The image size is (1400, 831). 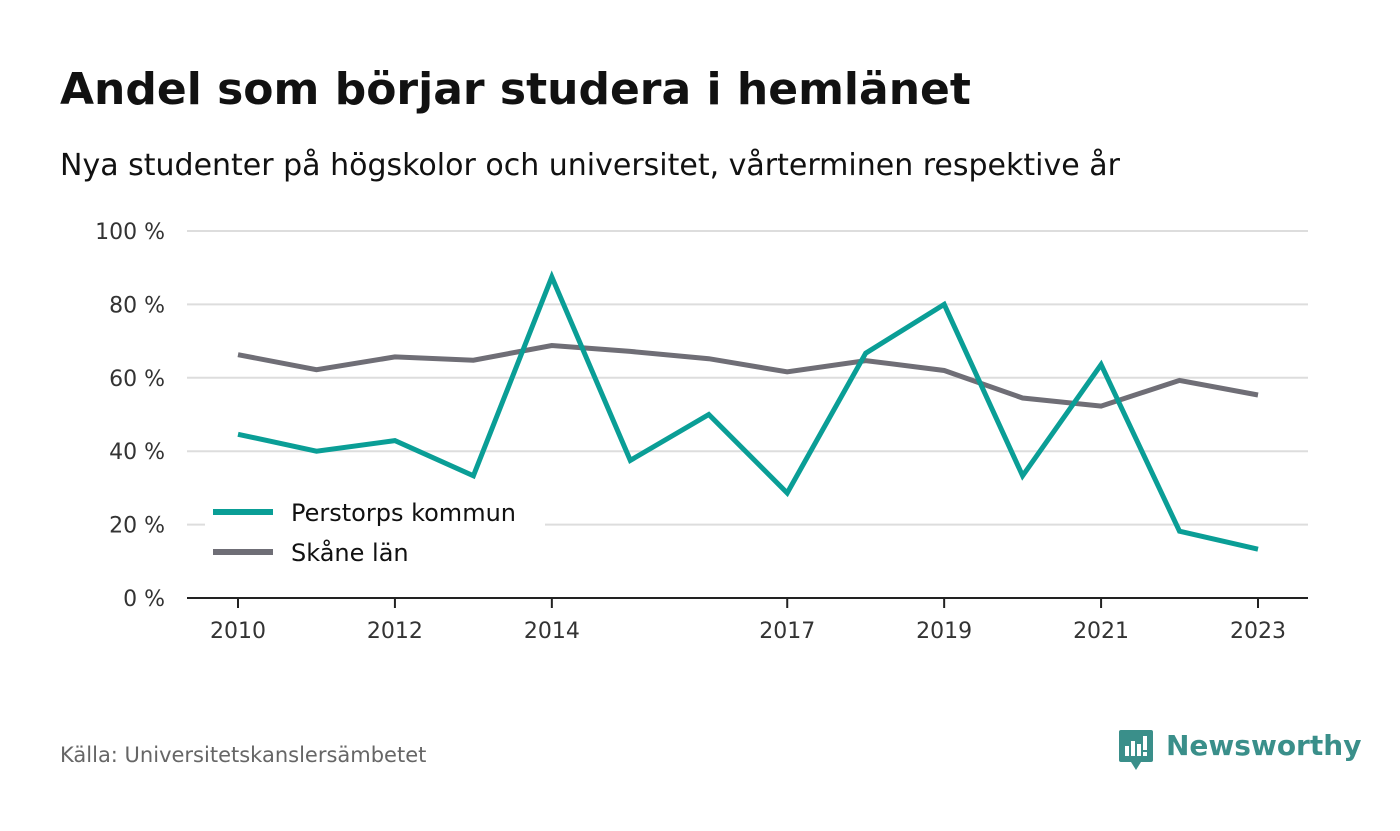 What do you see at coordinates (395, 631) in the screenshot?
I see `x-tick-label: 2012` at bounding box center [395, 631].